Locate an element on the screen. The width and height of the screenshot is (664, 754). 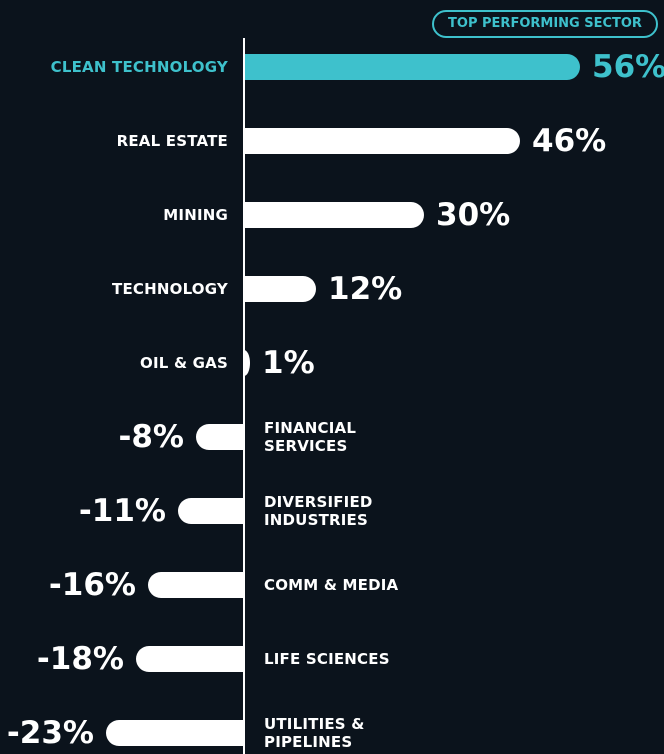
value-label: 1% is located at coordinates (288, 363).